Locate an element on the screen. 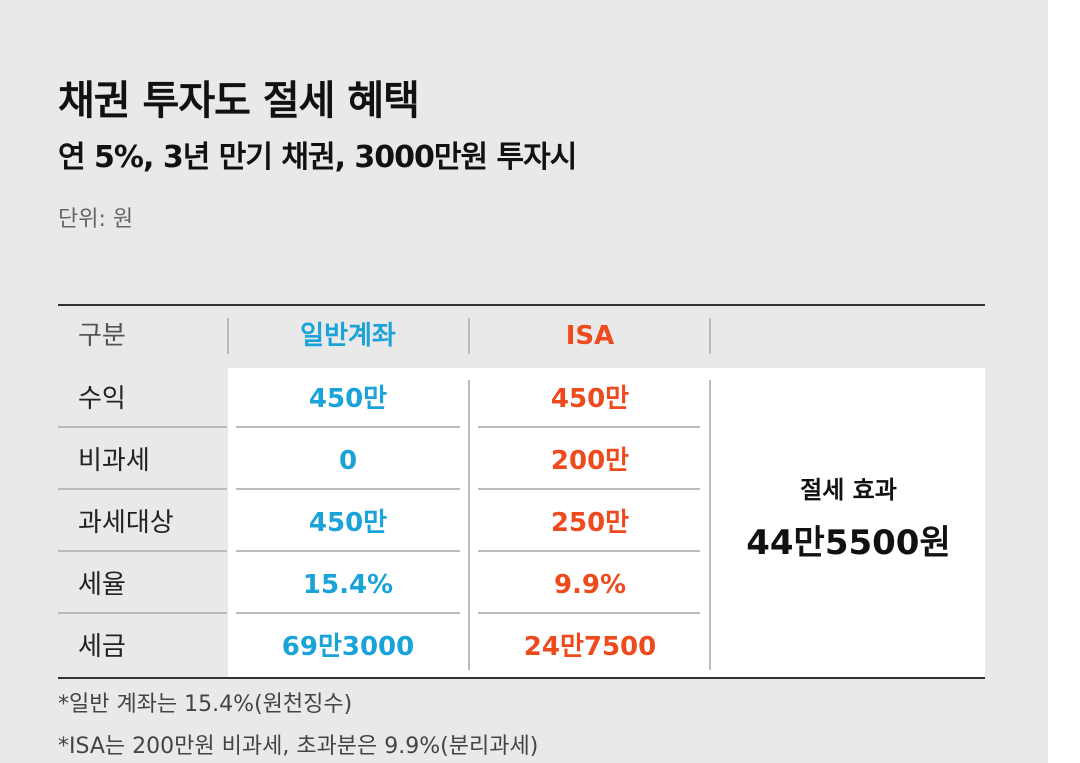 Image resolution: width=1080 pixels, height=763 pixels. header-cell: 구분 is located at coordinates (102, 336).